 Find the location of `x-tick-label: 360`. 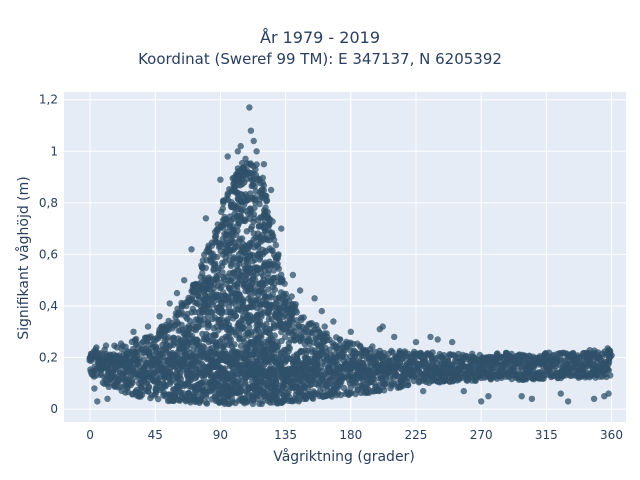

x-tick-label: 360 is located at coordinates (611, 435).